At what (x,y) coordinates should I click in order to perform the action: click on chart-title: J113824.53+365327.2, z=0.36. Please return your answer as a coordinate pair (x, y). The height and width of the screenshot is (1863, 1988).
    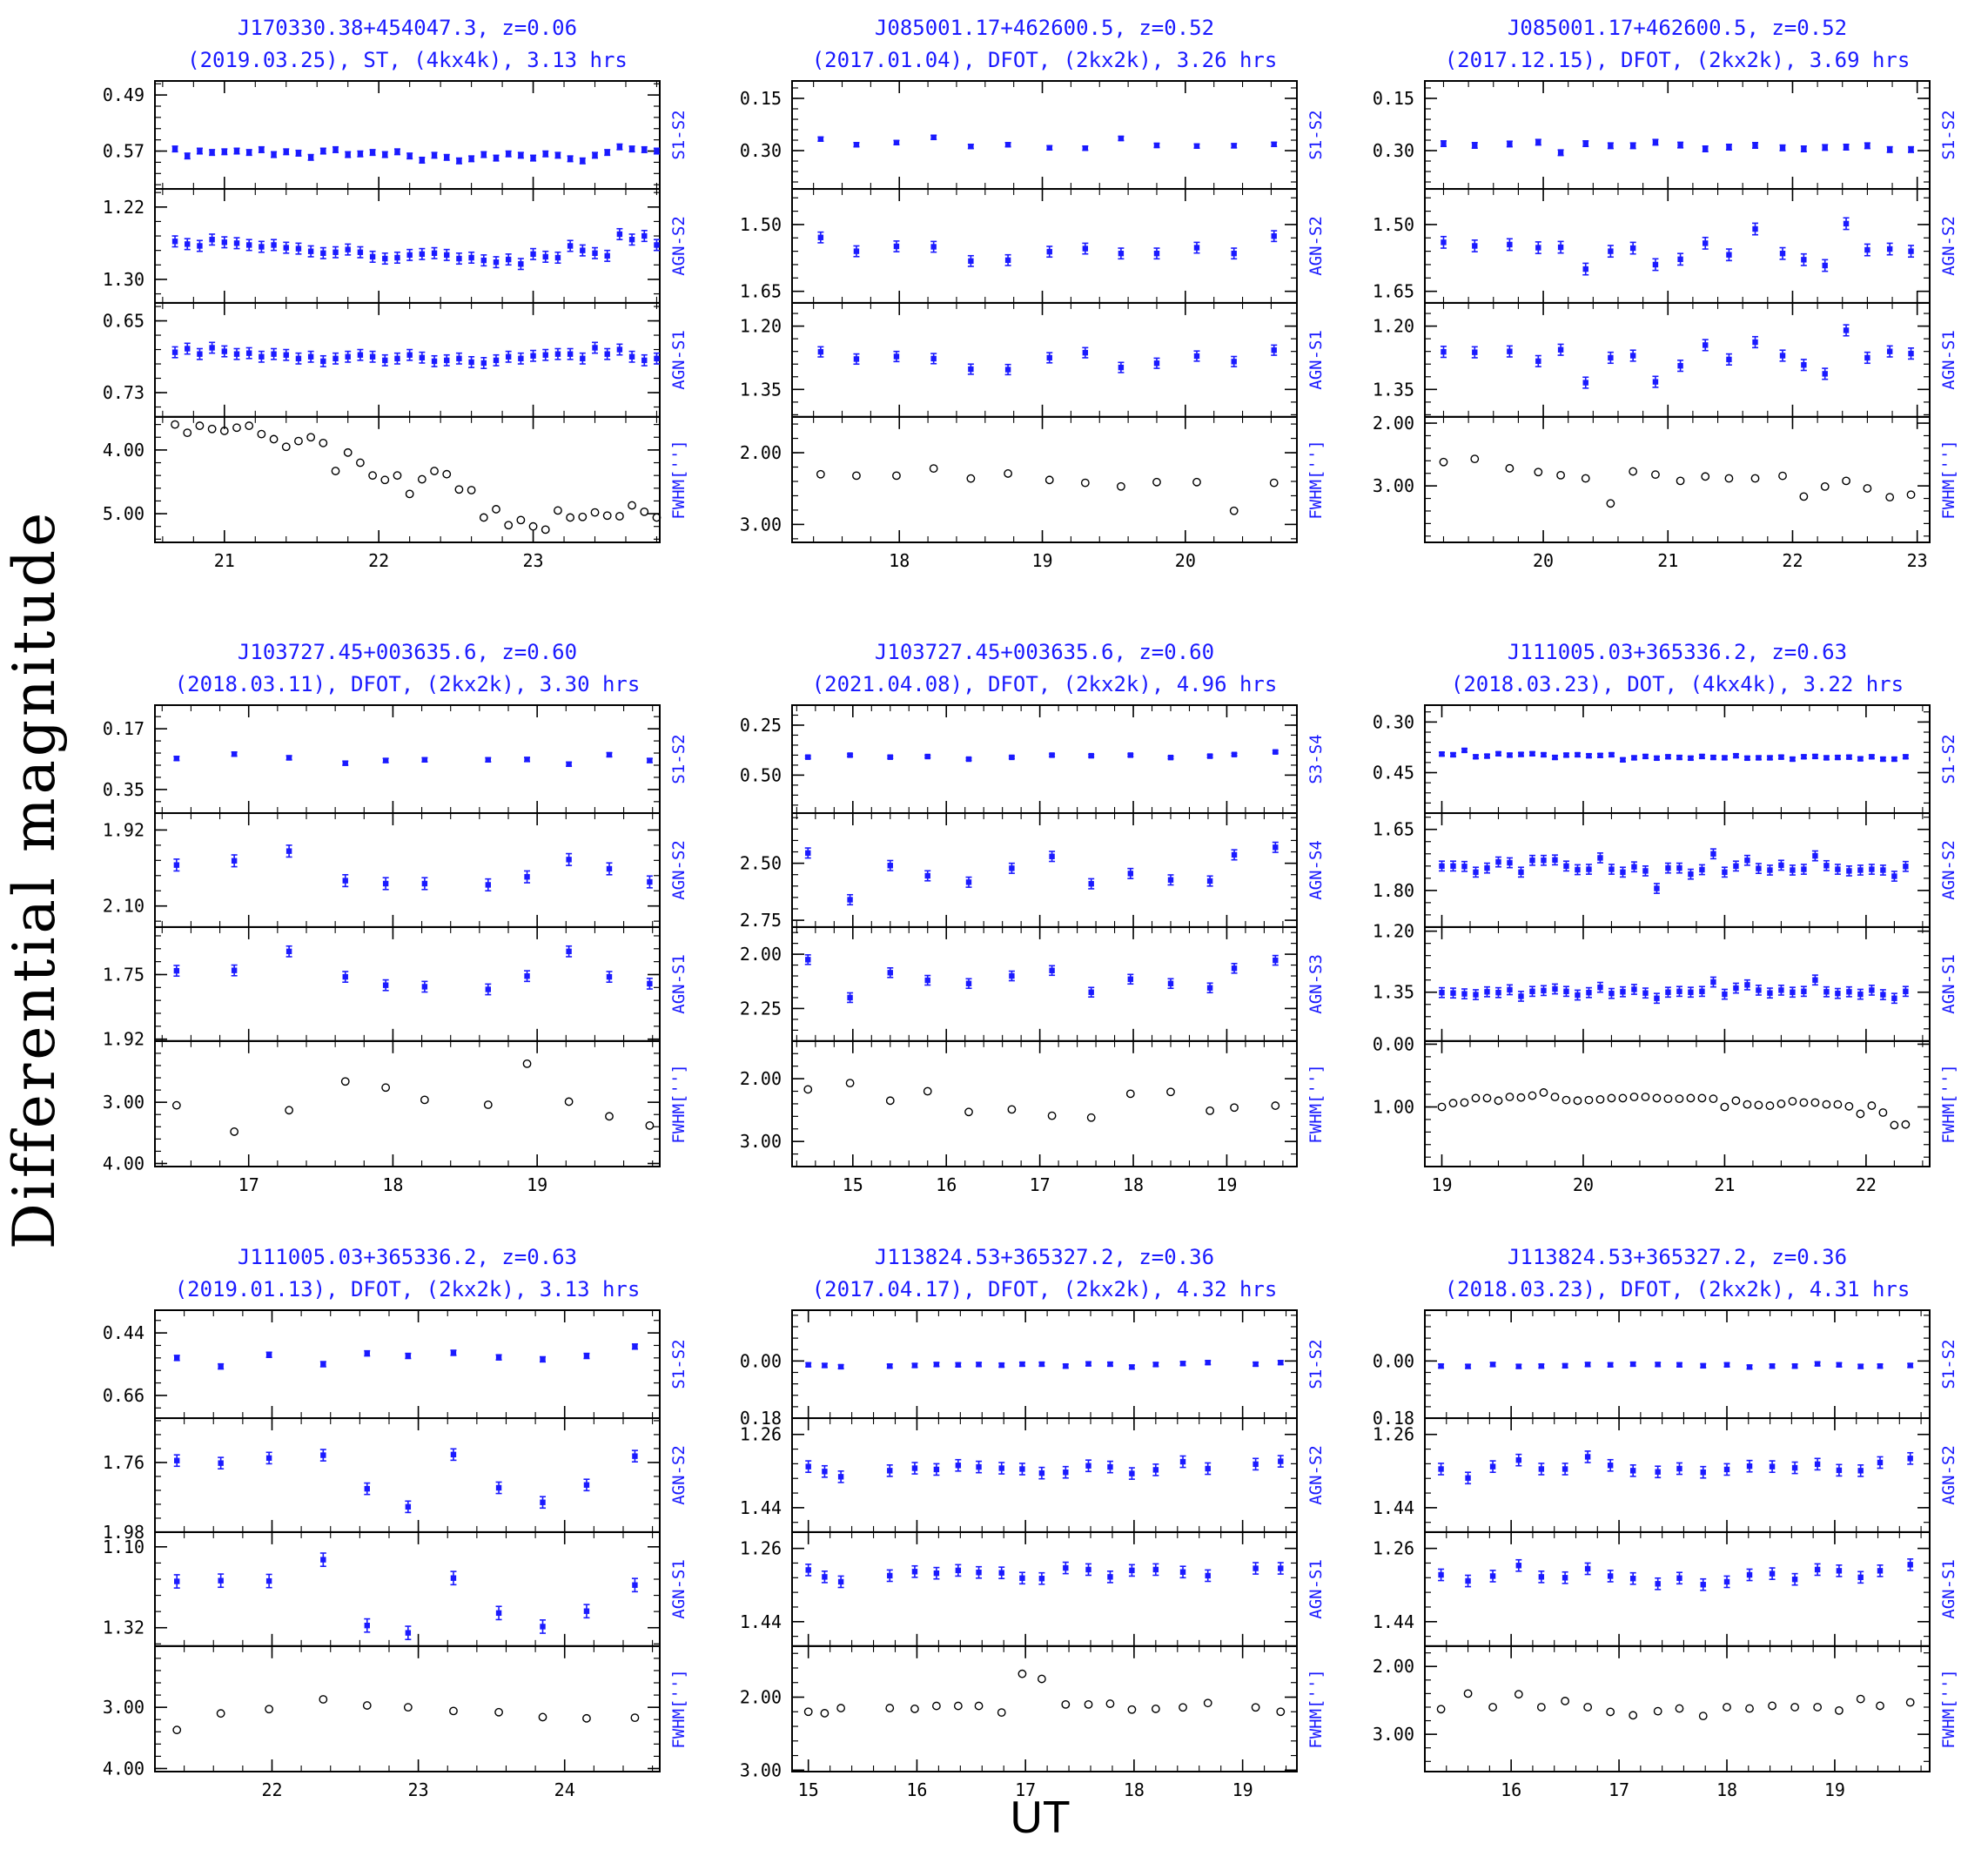
    Looking at the image, I should click on (1044, 1257).